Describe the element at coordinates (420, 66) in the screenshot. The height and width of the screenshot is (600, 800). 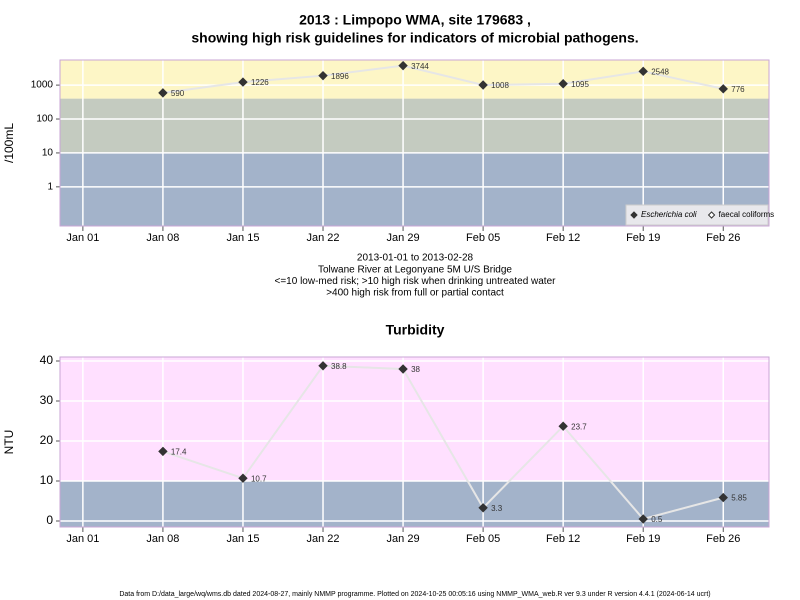
I see `data-label: 3744` at that location.